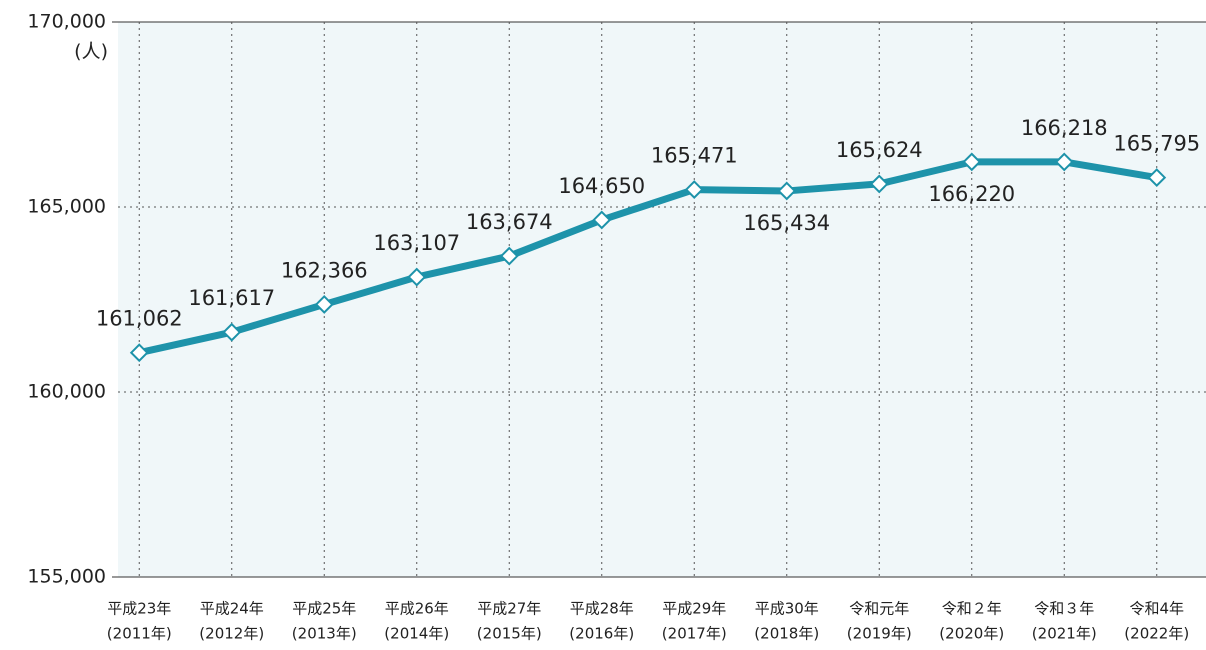 The height and width of the screenshot is (650, 1206). Describe the element at coordinates (66, 22) in the screenshot. I see `y-tick-label: 170,000` at that location.